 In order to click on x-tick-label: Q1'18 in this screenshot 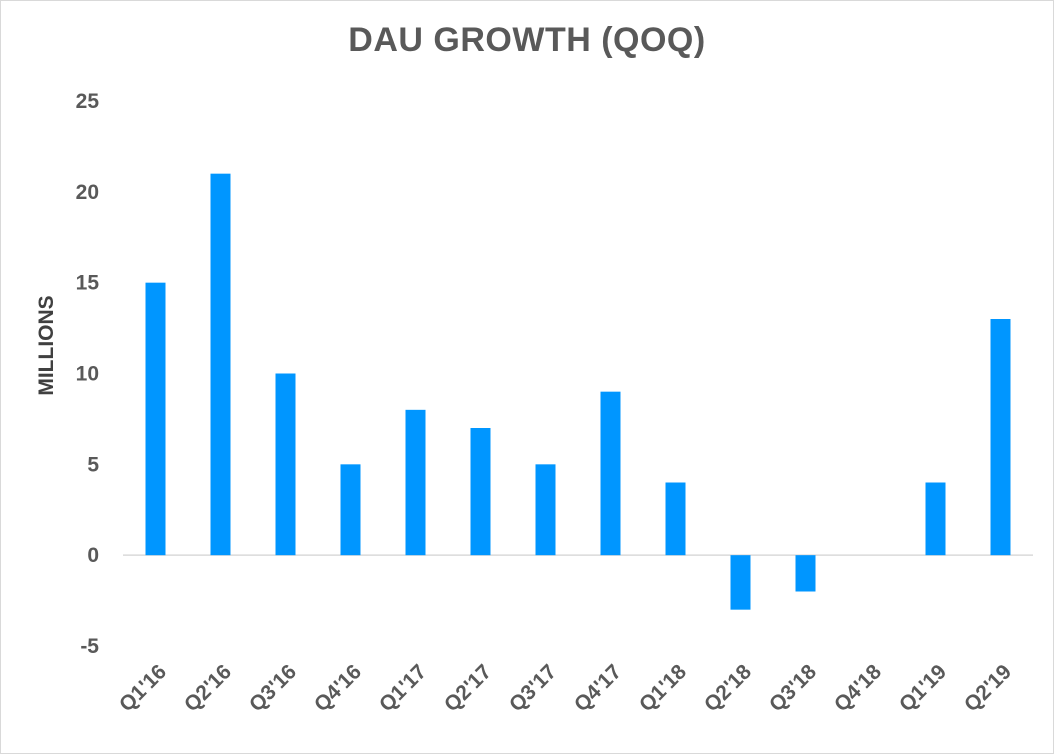, I will do `click(663, 688)`.